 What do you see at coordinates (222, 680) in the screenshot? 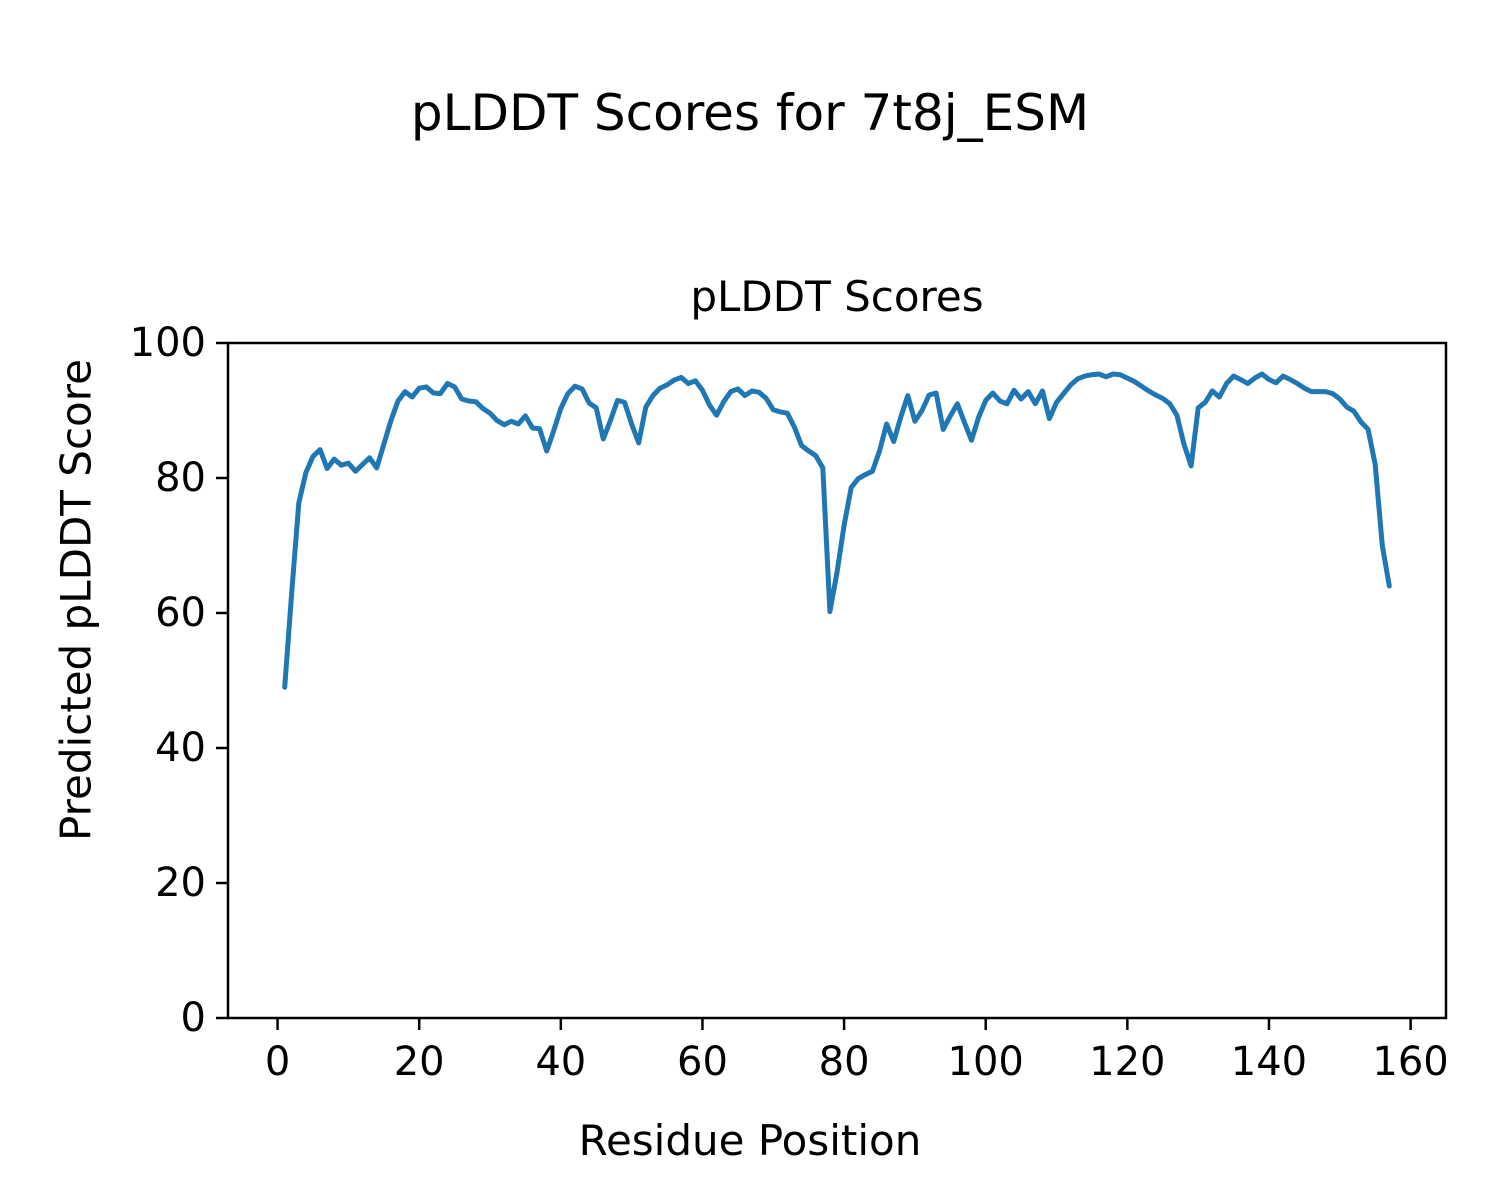
I see `y-ticks` at bounding box center [222, 680].